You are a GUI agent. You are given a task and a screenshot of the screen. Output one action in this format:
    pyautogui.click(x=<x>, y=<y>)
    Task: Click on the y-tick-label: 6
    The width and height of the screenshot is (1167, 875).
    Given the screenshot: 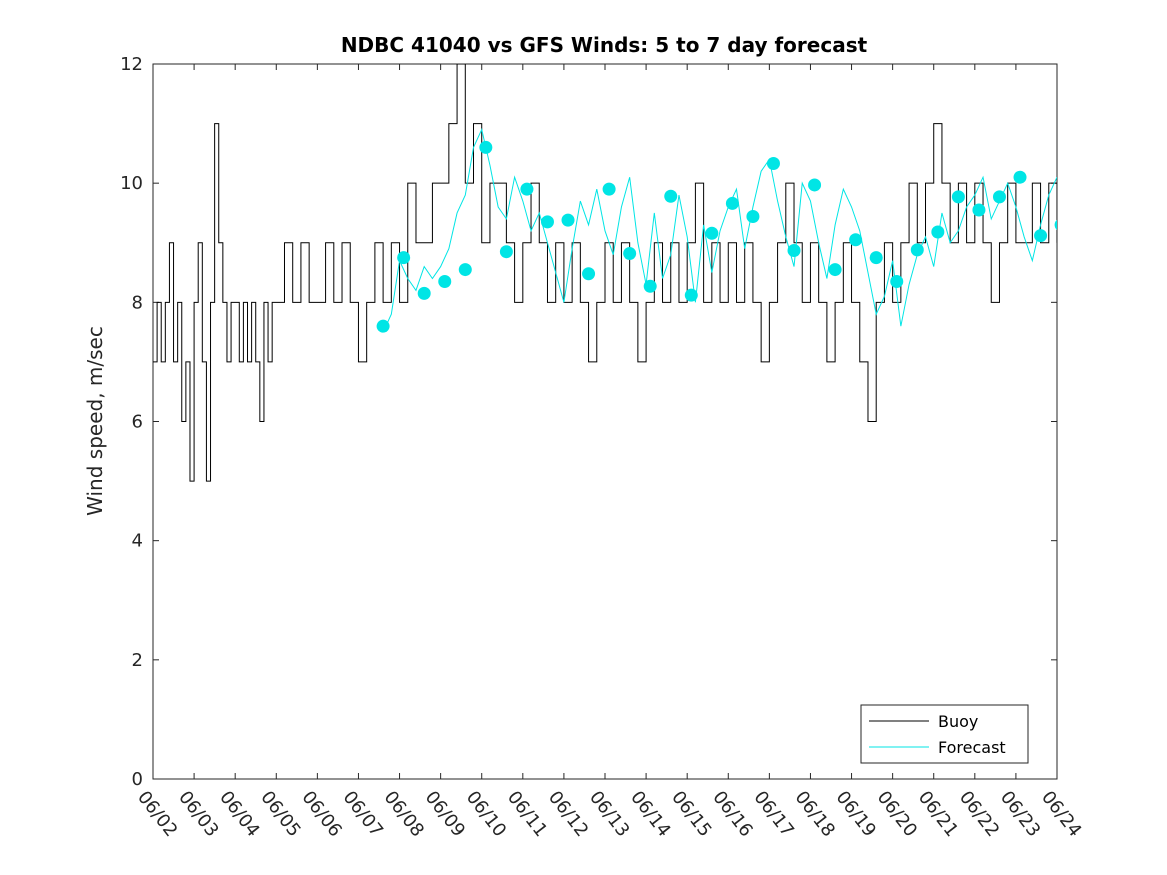 What is the action you would take?
    pyautogui.click(x=137, y=422)
    